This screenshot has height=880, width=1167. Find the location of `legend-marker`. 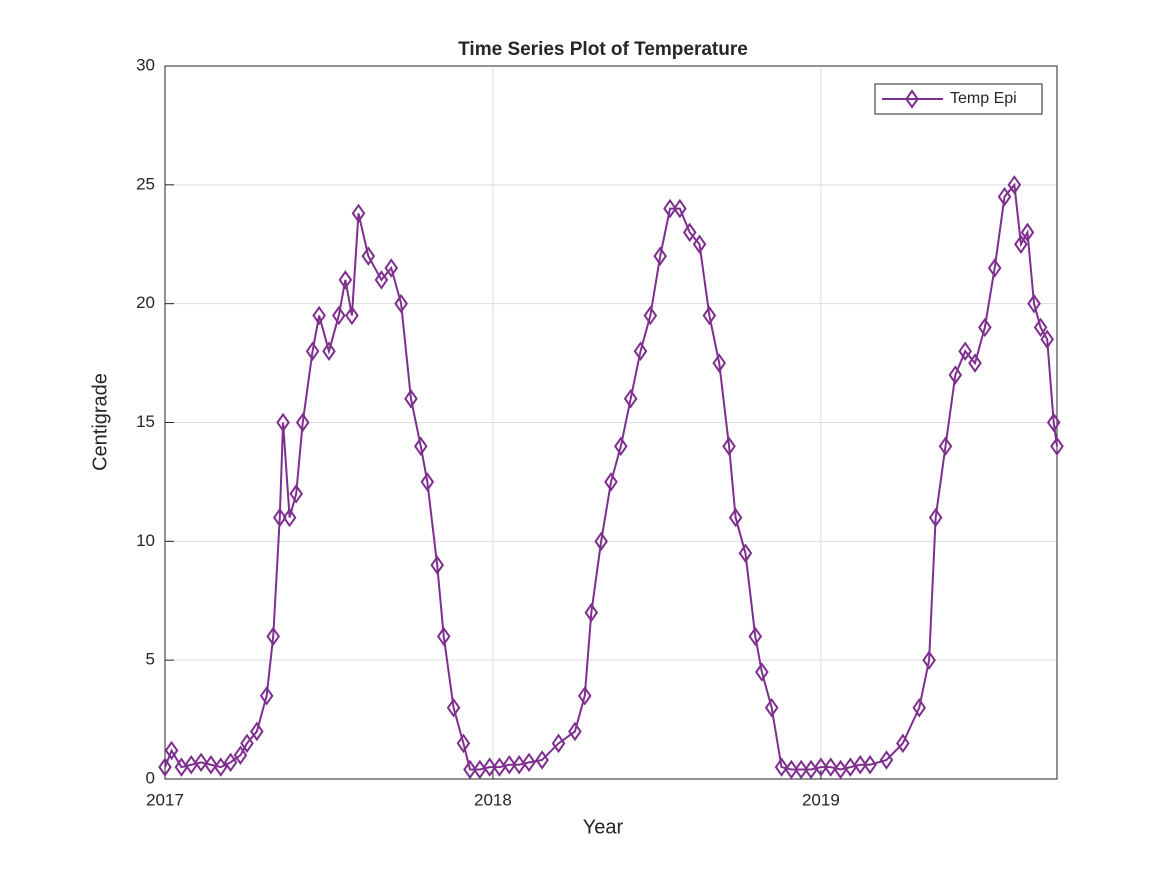

legend-marker is located at coordinates (912, 99).